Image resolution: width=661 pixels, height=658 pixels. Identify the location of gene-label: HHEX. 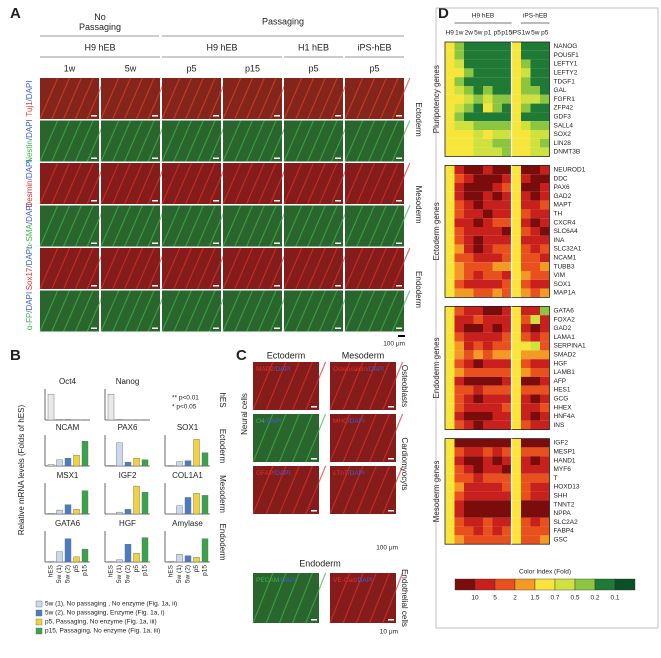
(563, 407).